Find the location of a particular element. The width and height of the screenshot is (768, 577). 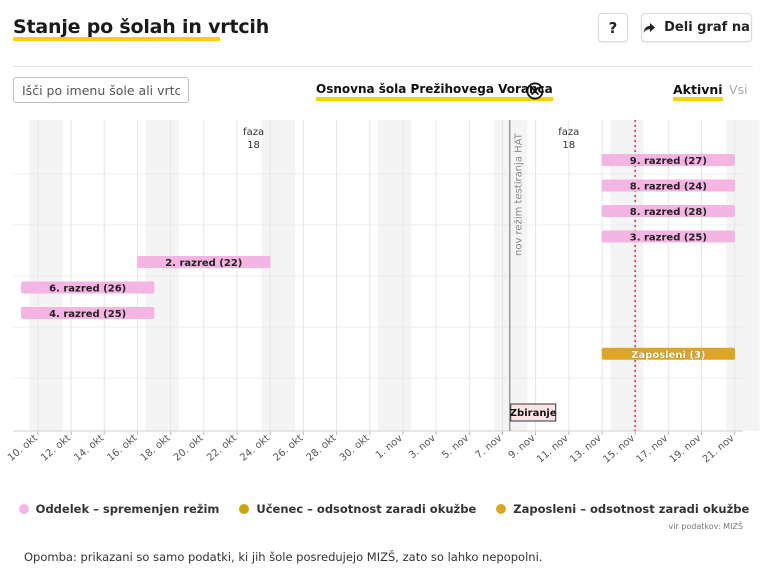

page-title: Stanje po šolah in vrtcih is located at coordinates (141, 27).